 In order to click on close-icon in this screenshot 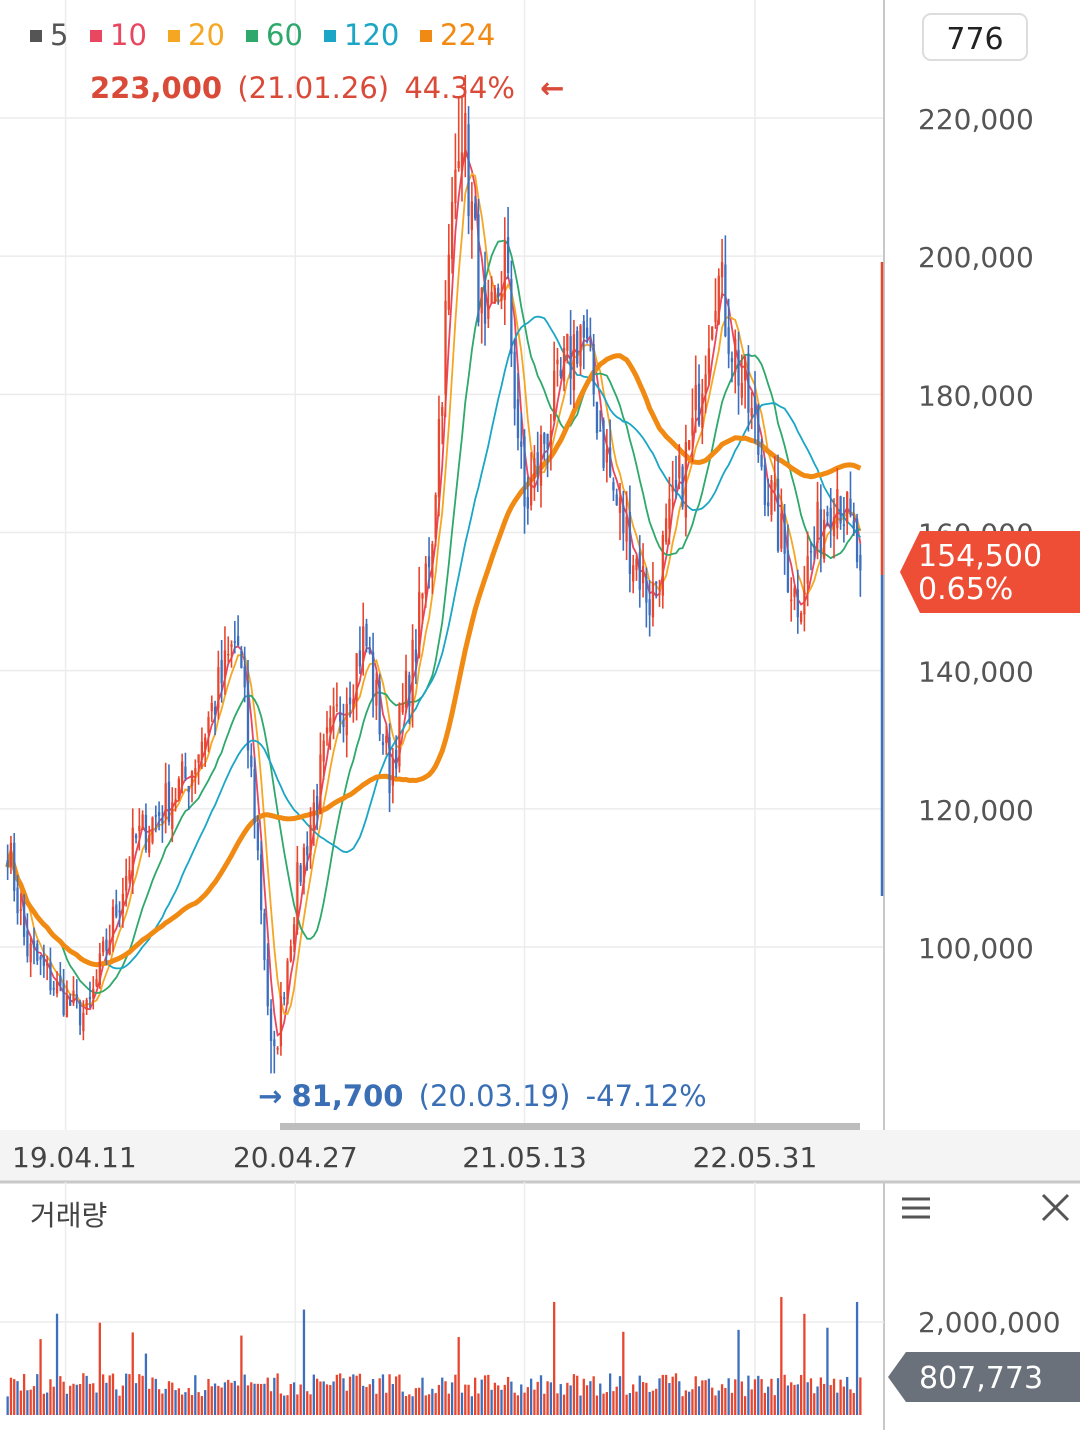, I will do `click(1055, 1207)`.